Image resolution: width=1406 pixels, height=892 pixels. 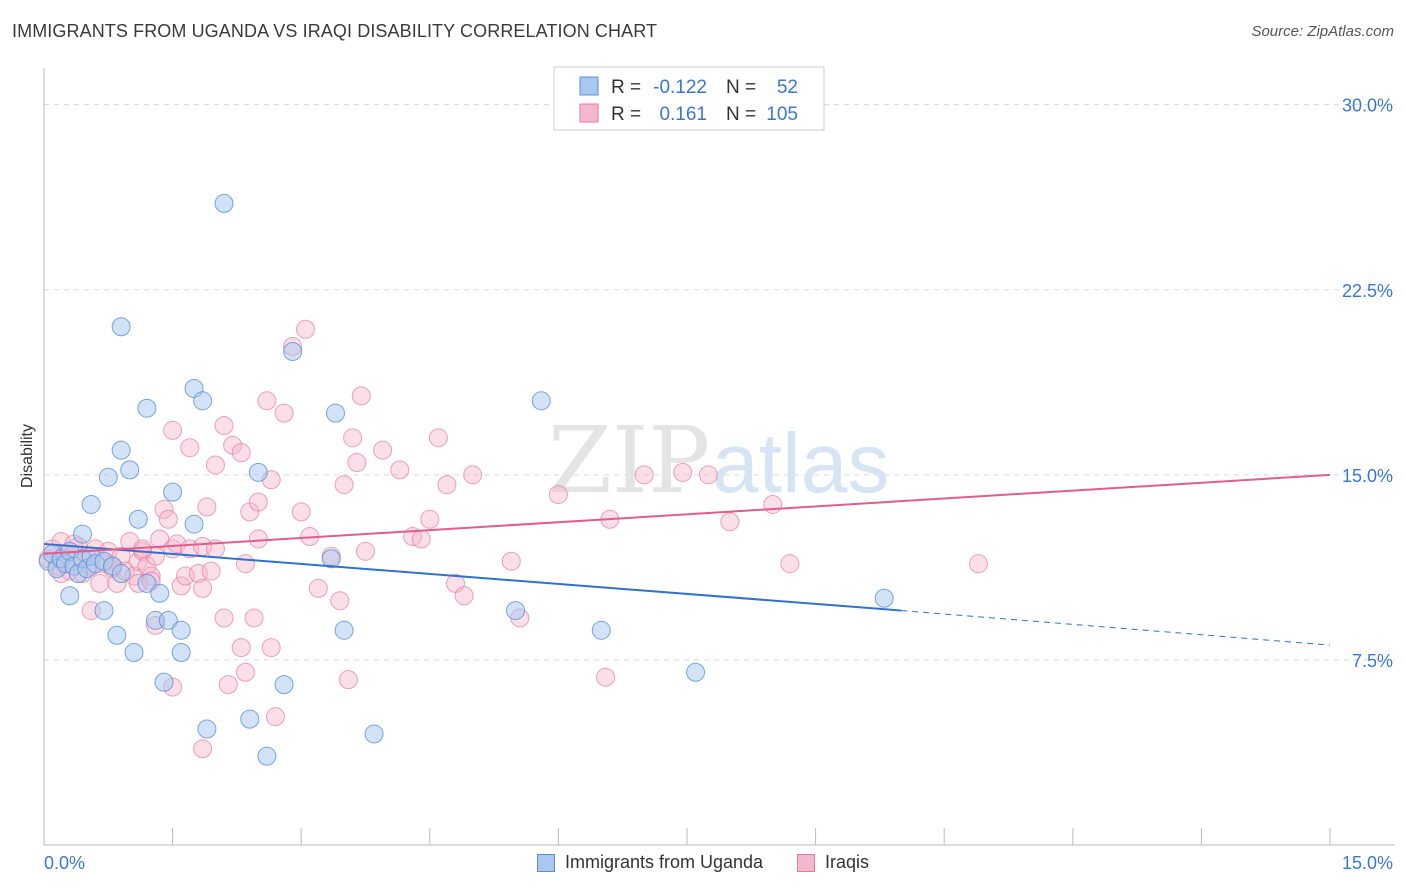 What do you see at coordinates (680, 87) in the screenshot?
I see `legend-r-value-uganda: -0.122` at bounding box center [680, 87].